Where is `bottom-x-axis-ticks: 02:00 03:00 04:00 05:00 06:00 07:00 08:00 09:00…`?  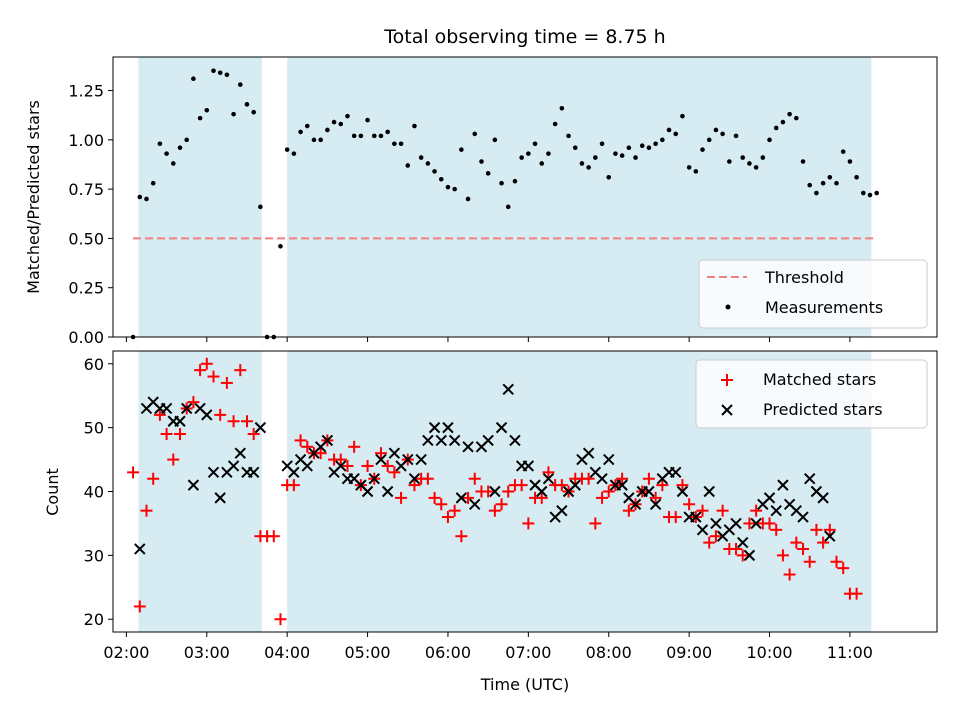
bottom-x-axis-ticks: 02:00 03:00 04:00 05:00 06:00 07:00 08:00 09:00… is located at coordinates (488, 647).